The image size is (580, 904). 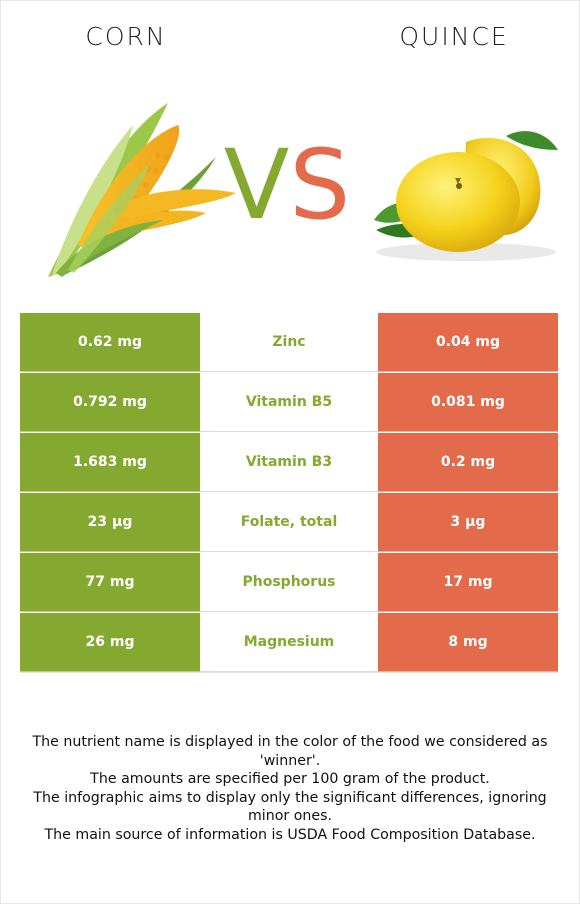 I want to click on corn-value: 26 mg, so click(x=110, y=642).